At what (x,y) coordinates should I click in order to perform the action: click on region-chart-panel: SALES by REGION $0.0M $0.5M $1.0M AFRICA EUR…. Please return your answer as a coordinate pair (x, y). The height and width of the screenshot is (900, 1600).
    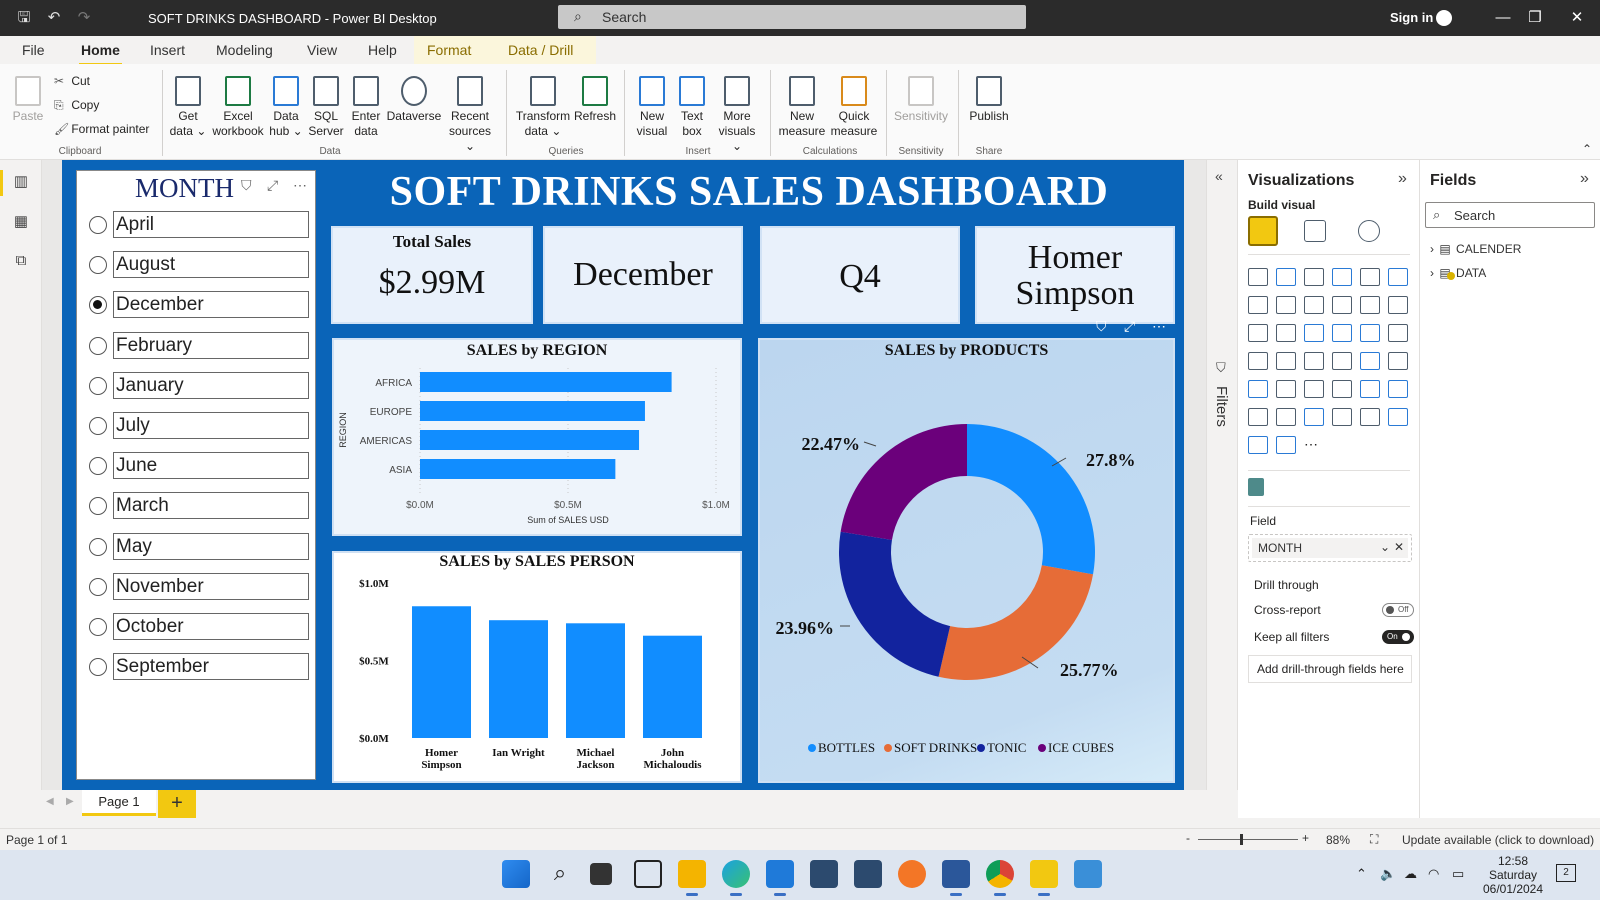
    Looking at the image, I should click on (537, 437).